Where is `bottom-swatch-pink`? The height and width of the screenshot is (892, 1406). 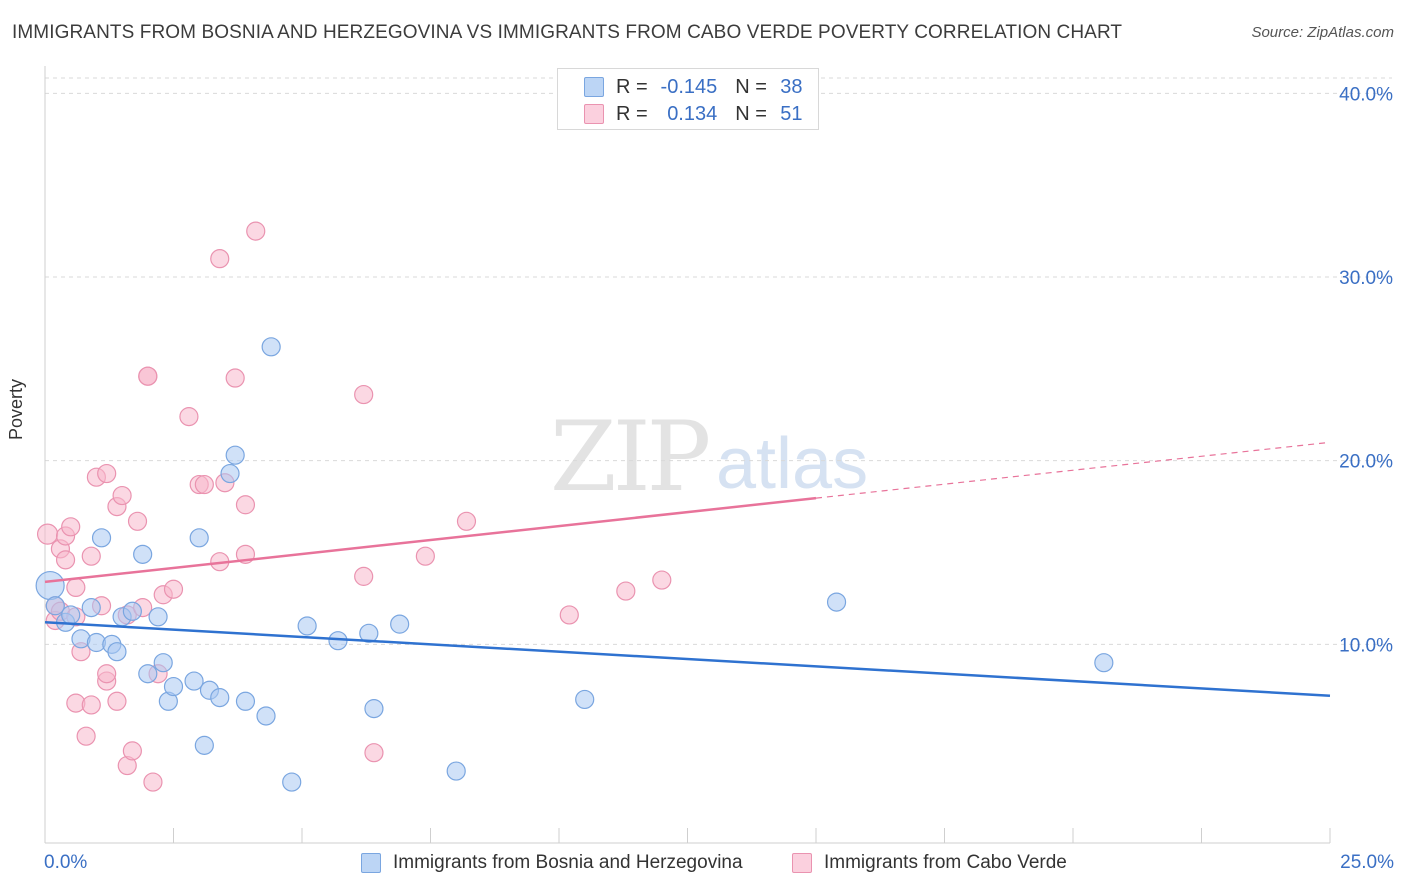
bottom-swatch-pink is located at coordinates (802, 863).